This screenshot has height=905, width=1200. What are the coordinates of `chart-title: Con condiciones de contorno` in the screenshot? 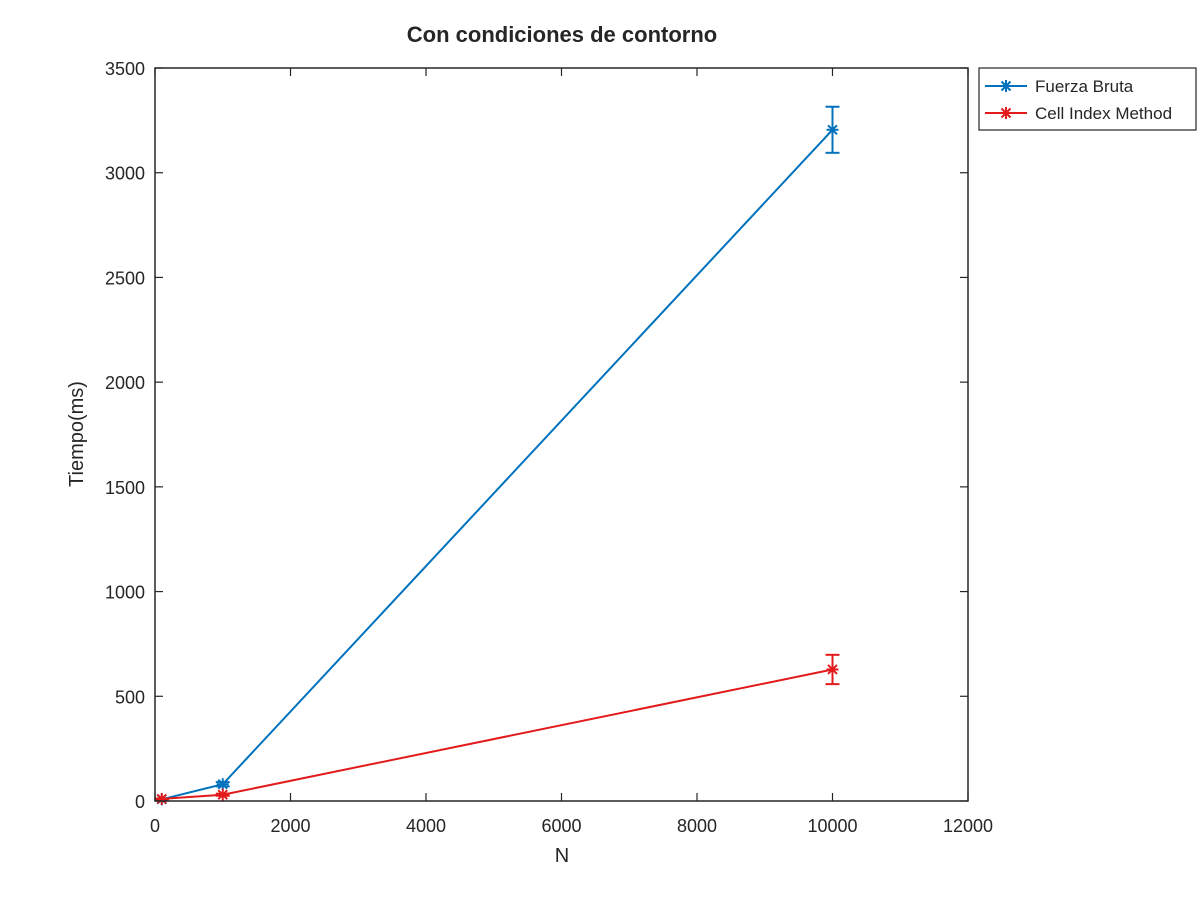 It's located at (562, 34).